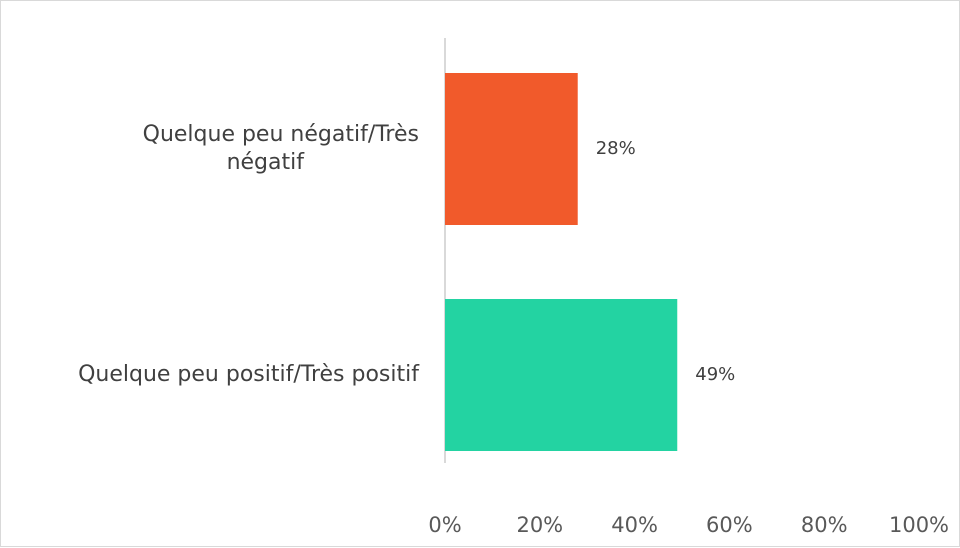 Image resolution: width=960 pixels, height=548 pixels. Describe the element at coordinates (444, 525) in the screenshot. I see `x-tick-label: 0%` at that location.